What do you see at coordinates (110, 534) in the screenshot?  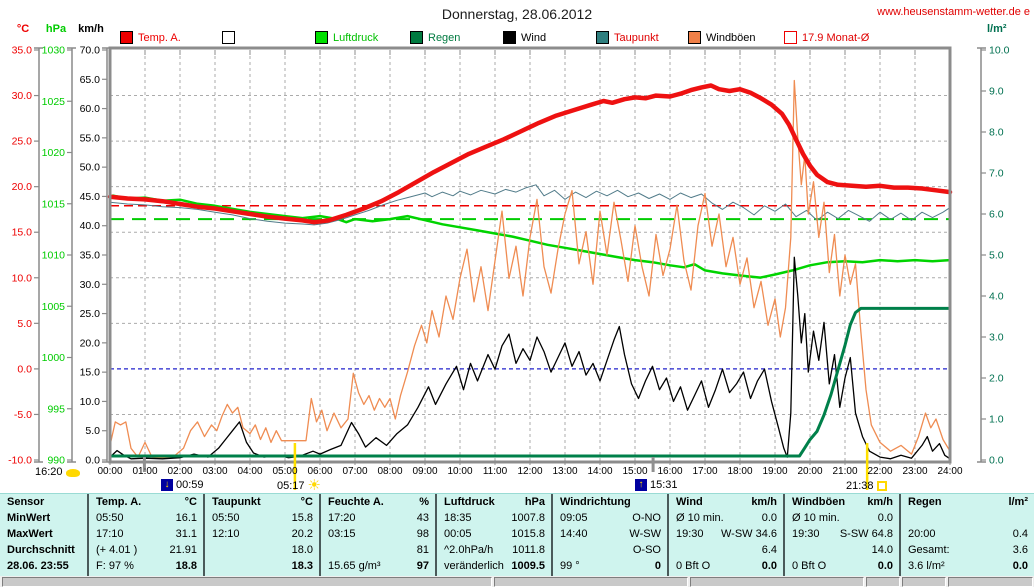 I see `cell-label: 17:10` at bounding box center [110, 534].